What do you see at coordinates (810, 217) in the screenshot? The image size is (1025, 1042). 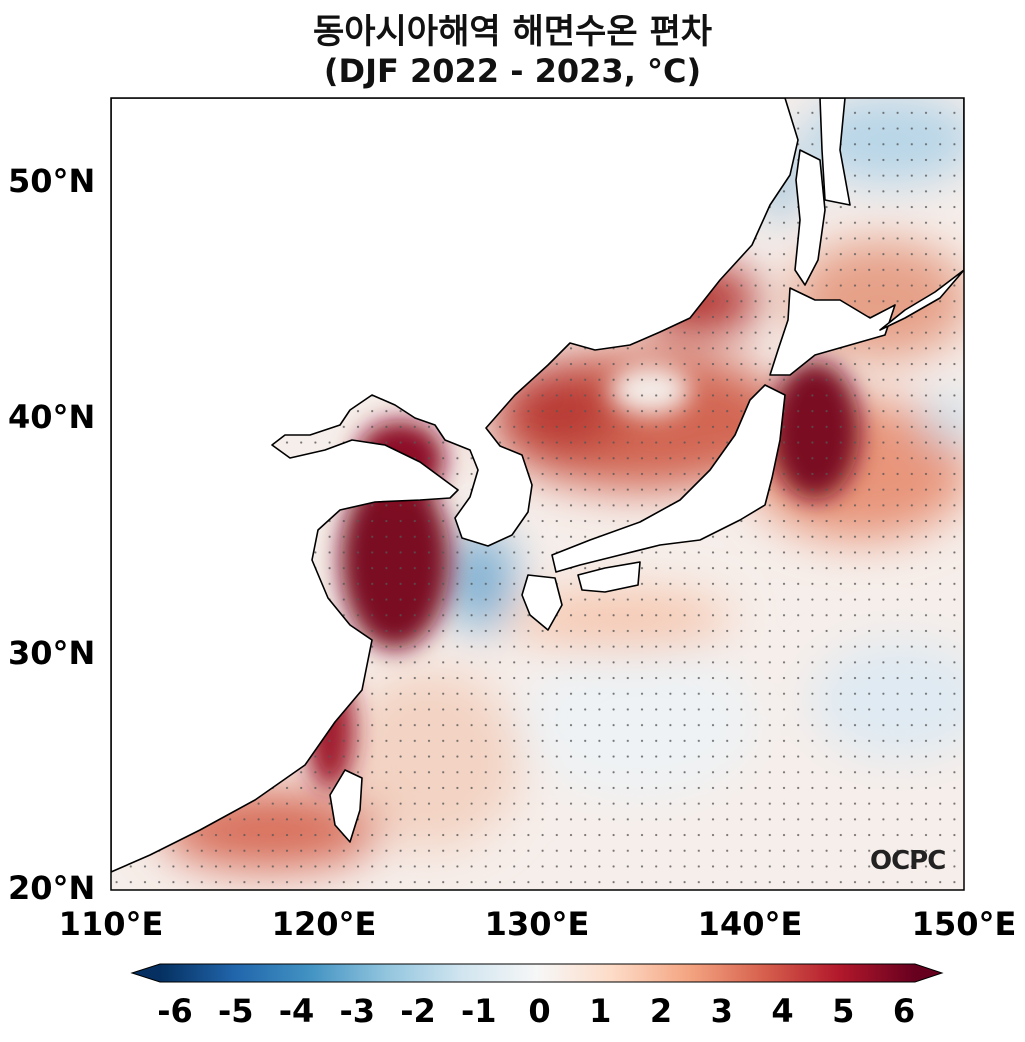 I see `sakhalin-island` at bounding box center [810, 217].